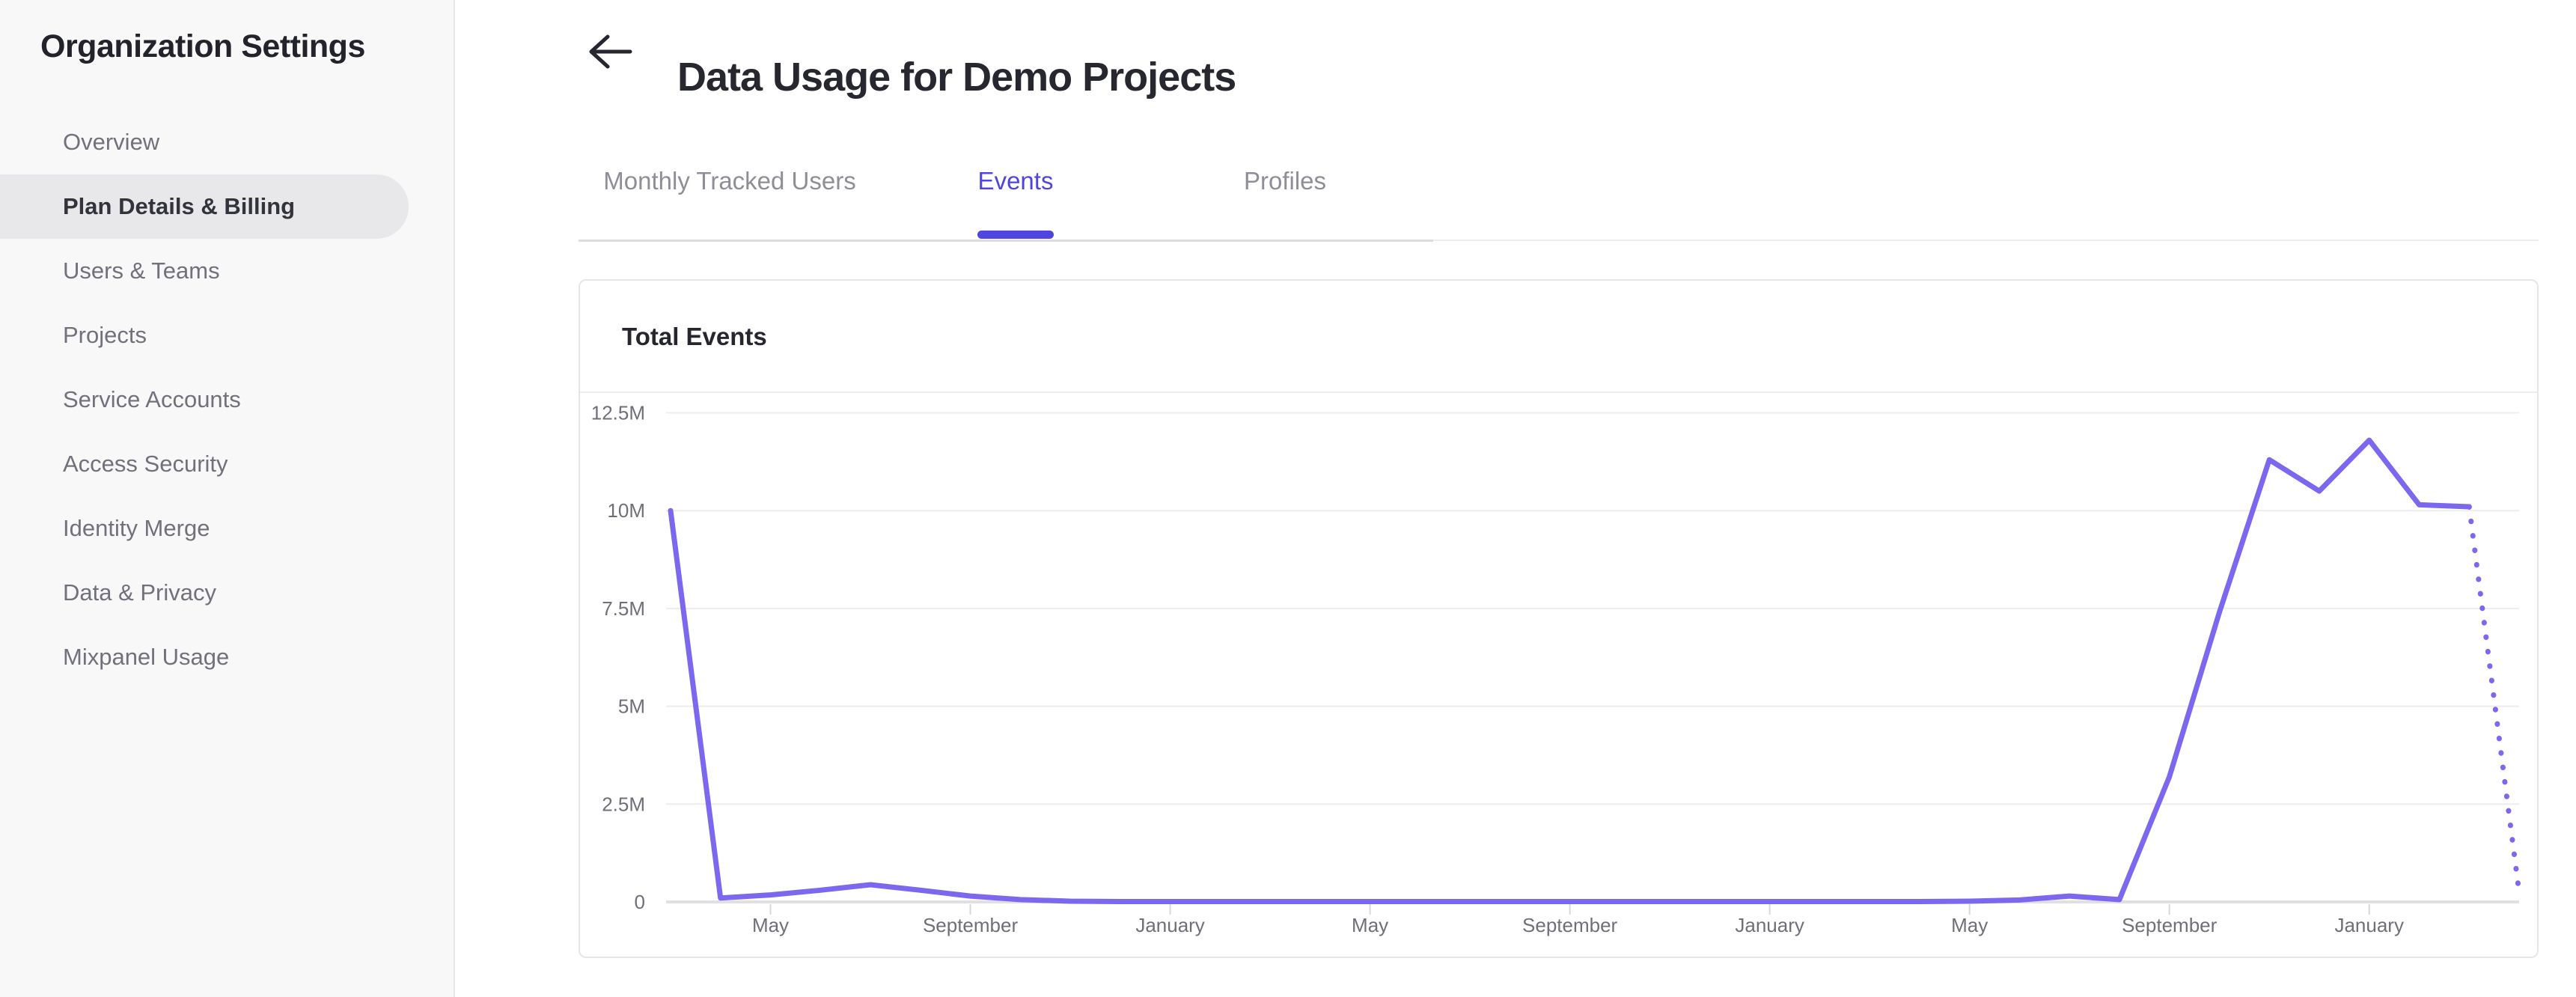 The width and height of the screenshot is (2576, 997). Describe the element at coordinates (141, 270) in the screenshot. I see `sidebar-item-users-teams: Users & Teams` at that location.